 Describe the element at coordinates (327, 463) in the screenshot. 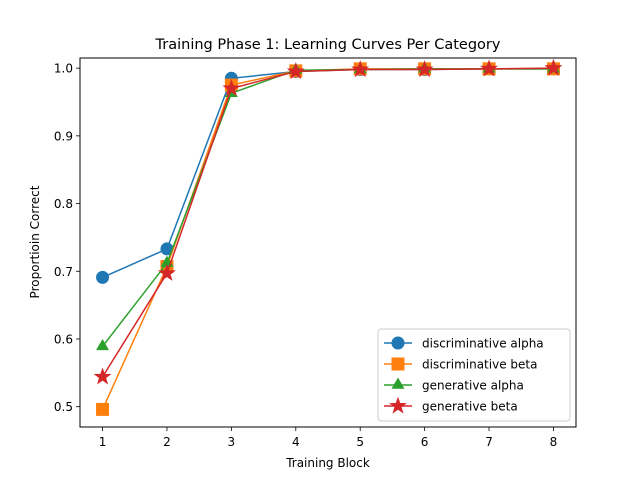

I see `x-axis-label: Training Block` at that location.